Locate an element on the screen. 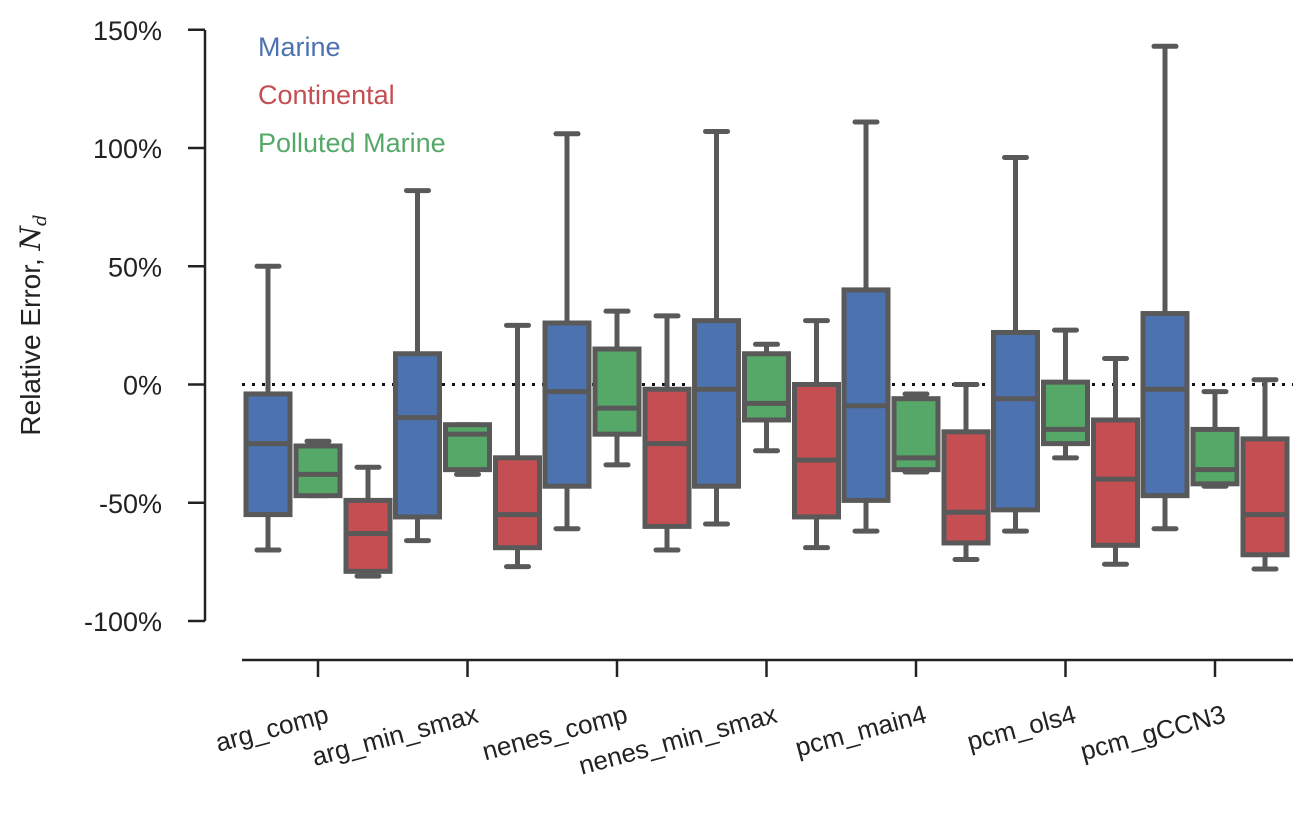  y-tick-label: 50% is located at coordinates (135, 267).